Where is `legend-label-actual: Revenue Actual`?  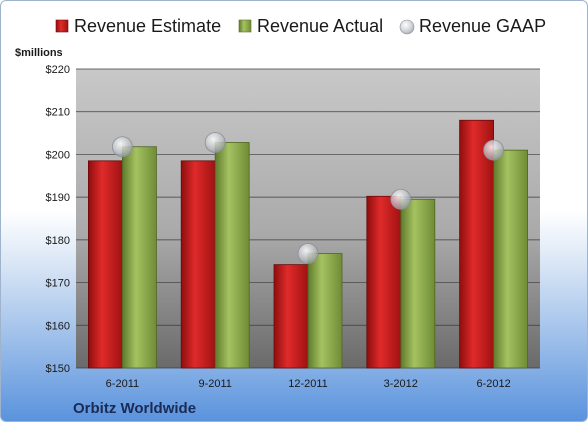
legend-label-actual: Revenue Actual is located at coordinates (320, 26).